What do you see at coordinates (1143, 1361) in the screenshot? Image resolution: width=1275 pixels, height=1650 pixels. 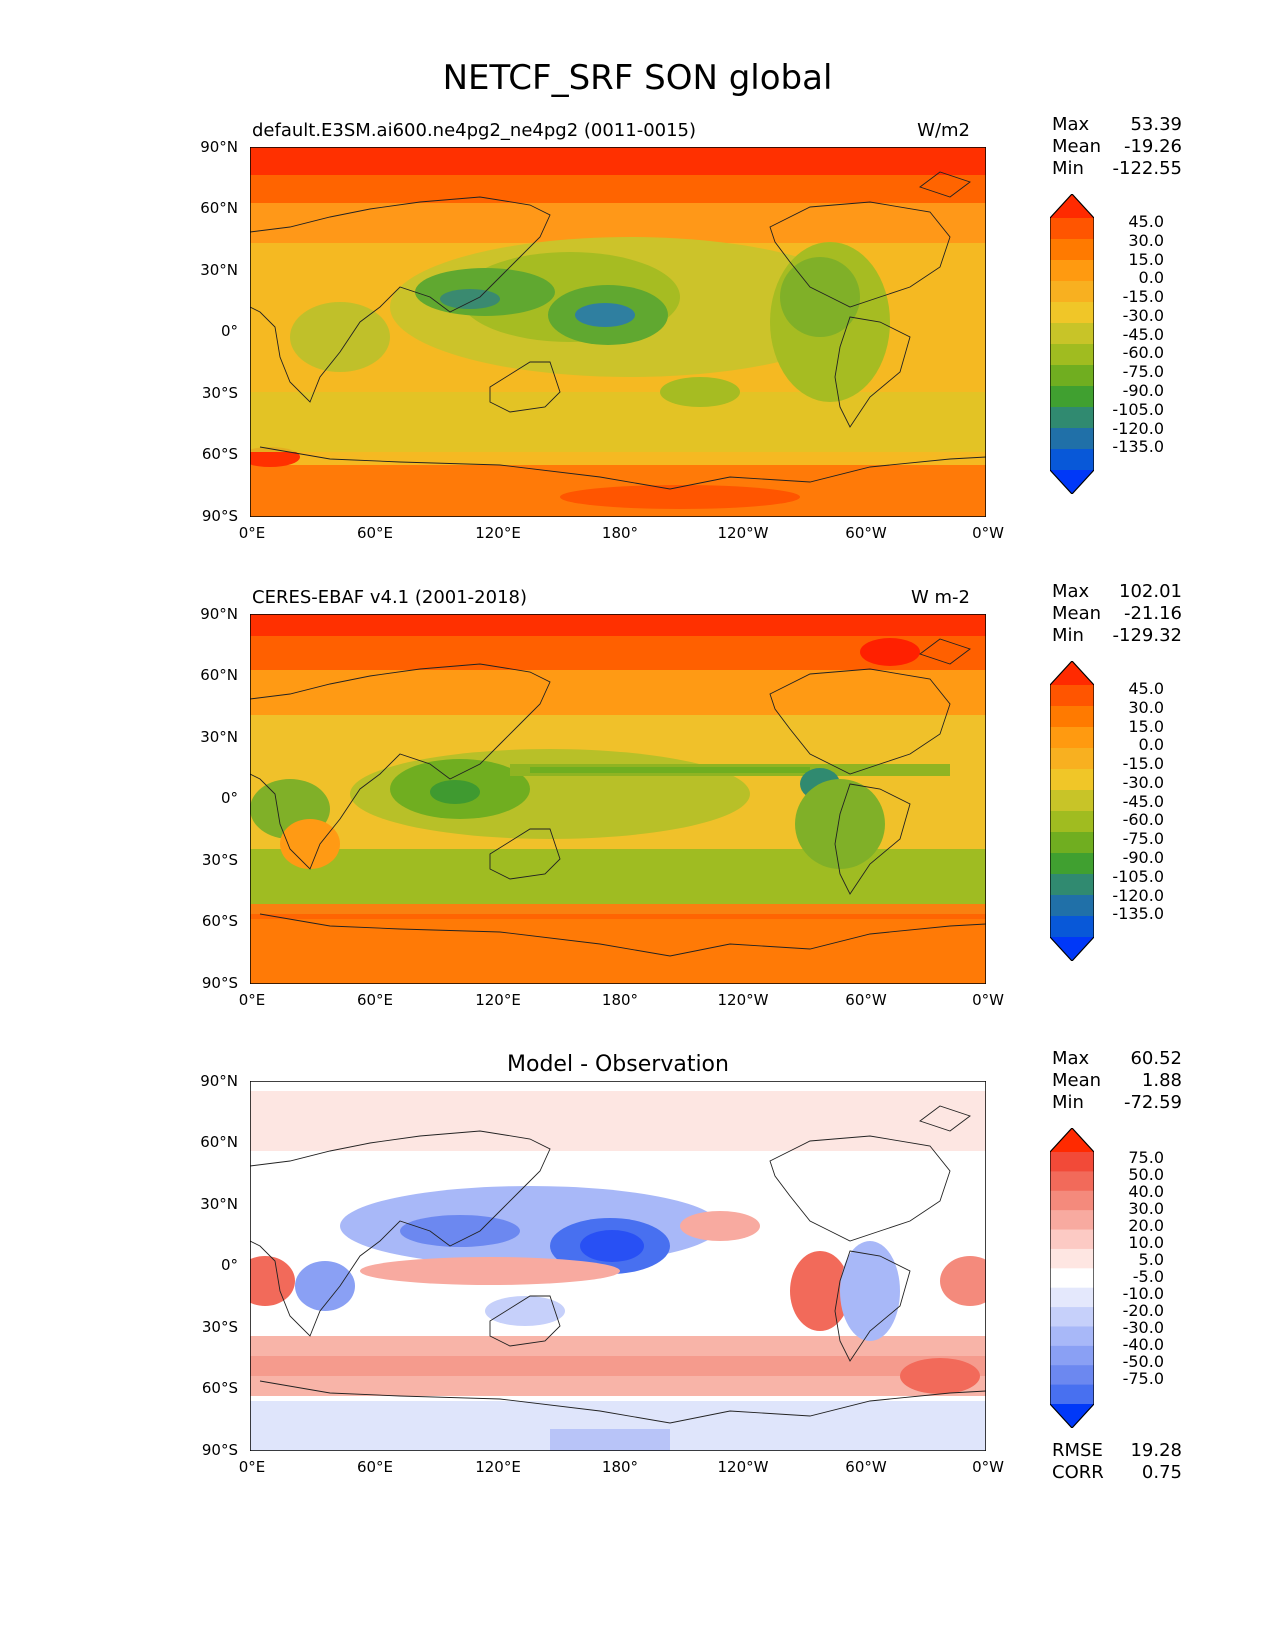 I see `cbar-label: -50.0` at bounding box center [1143, 1361].